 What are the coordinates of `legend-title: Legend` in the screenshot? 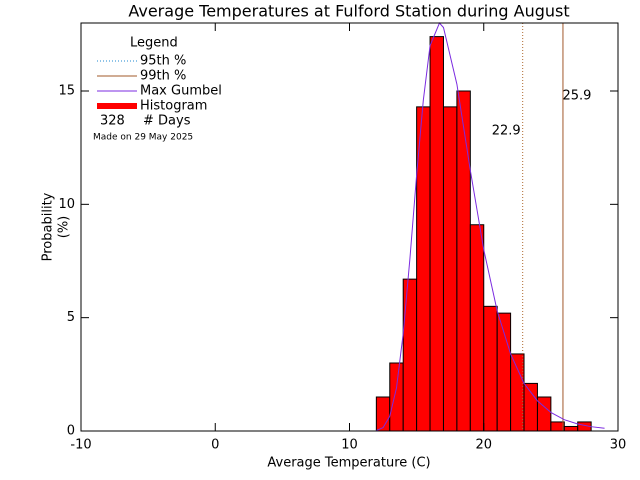 It's located at (154, 43).